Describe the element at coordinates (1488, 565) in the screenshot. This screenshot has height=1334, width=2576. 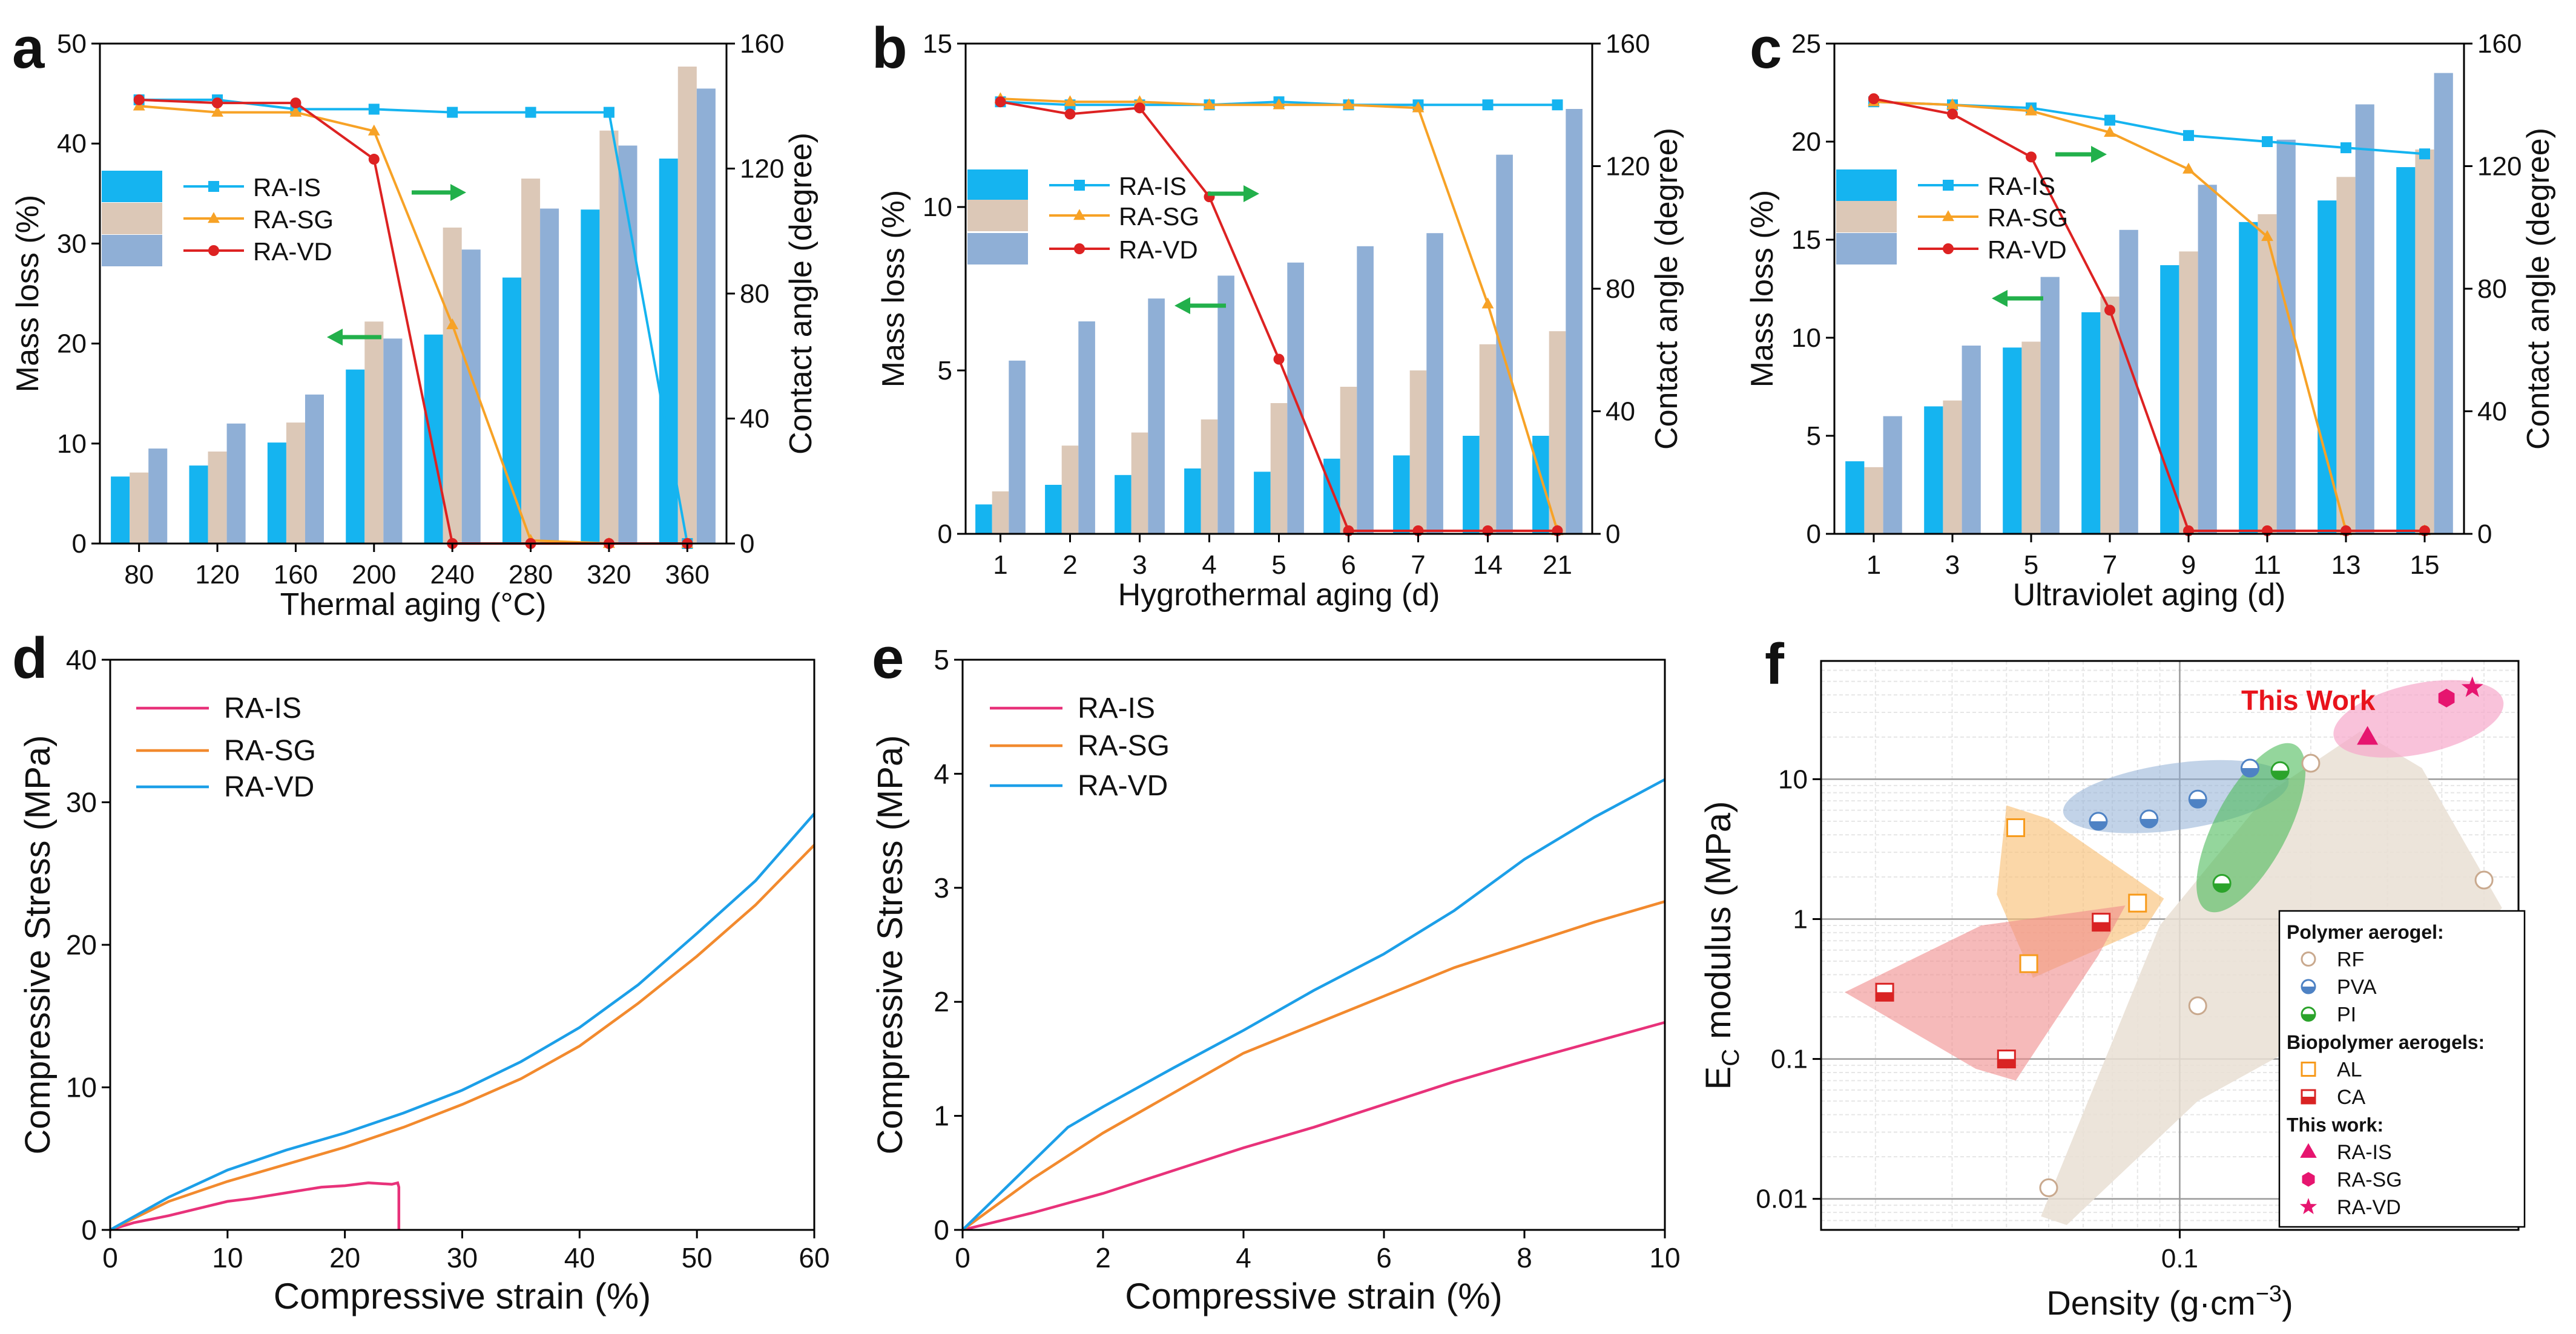
I see `x-tick-label: 14` at that location.